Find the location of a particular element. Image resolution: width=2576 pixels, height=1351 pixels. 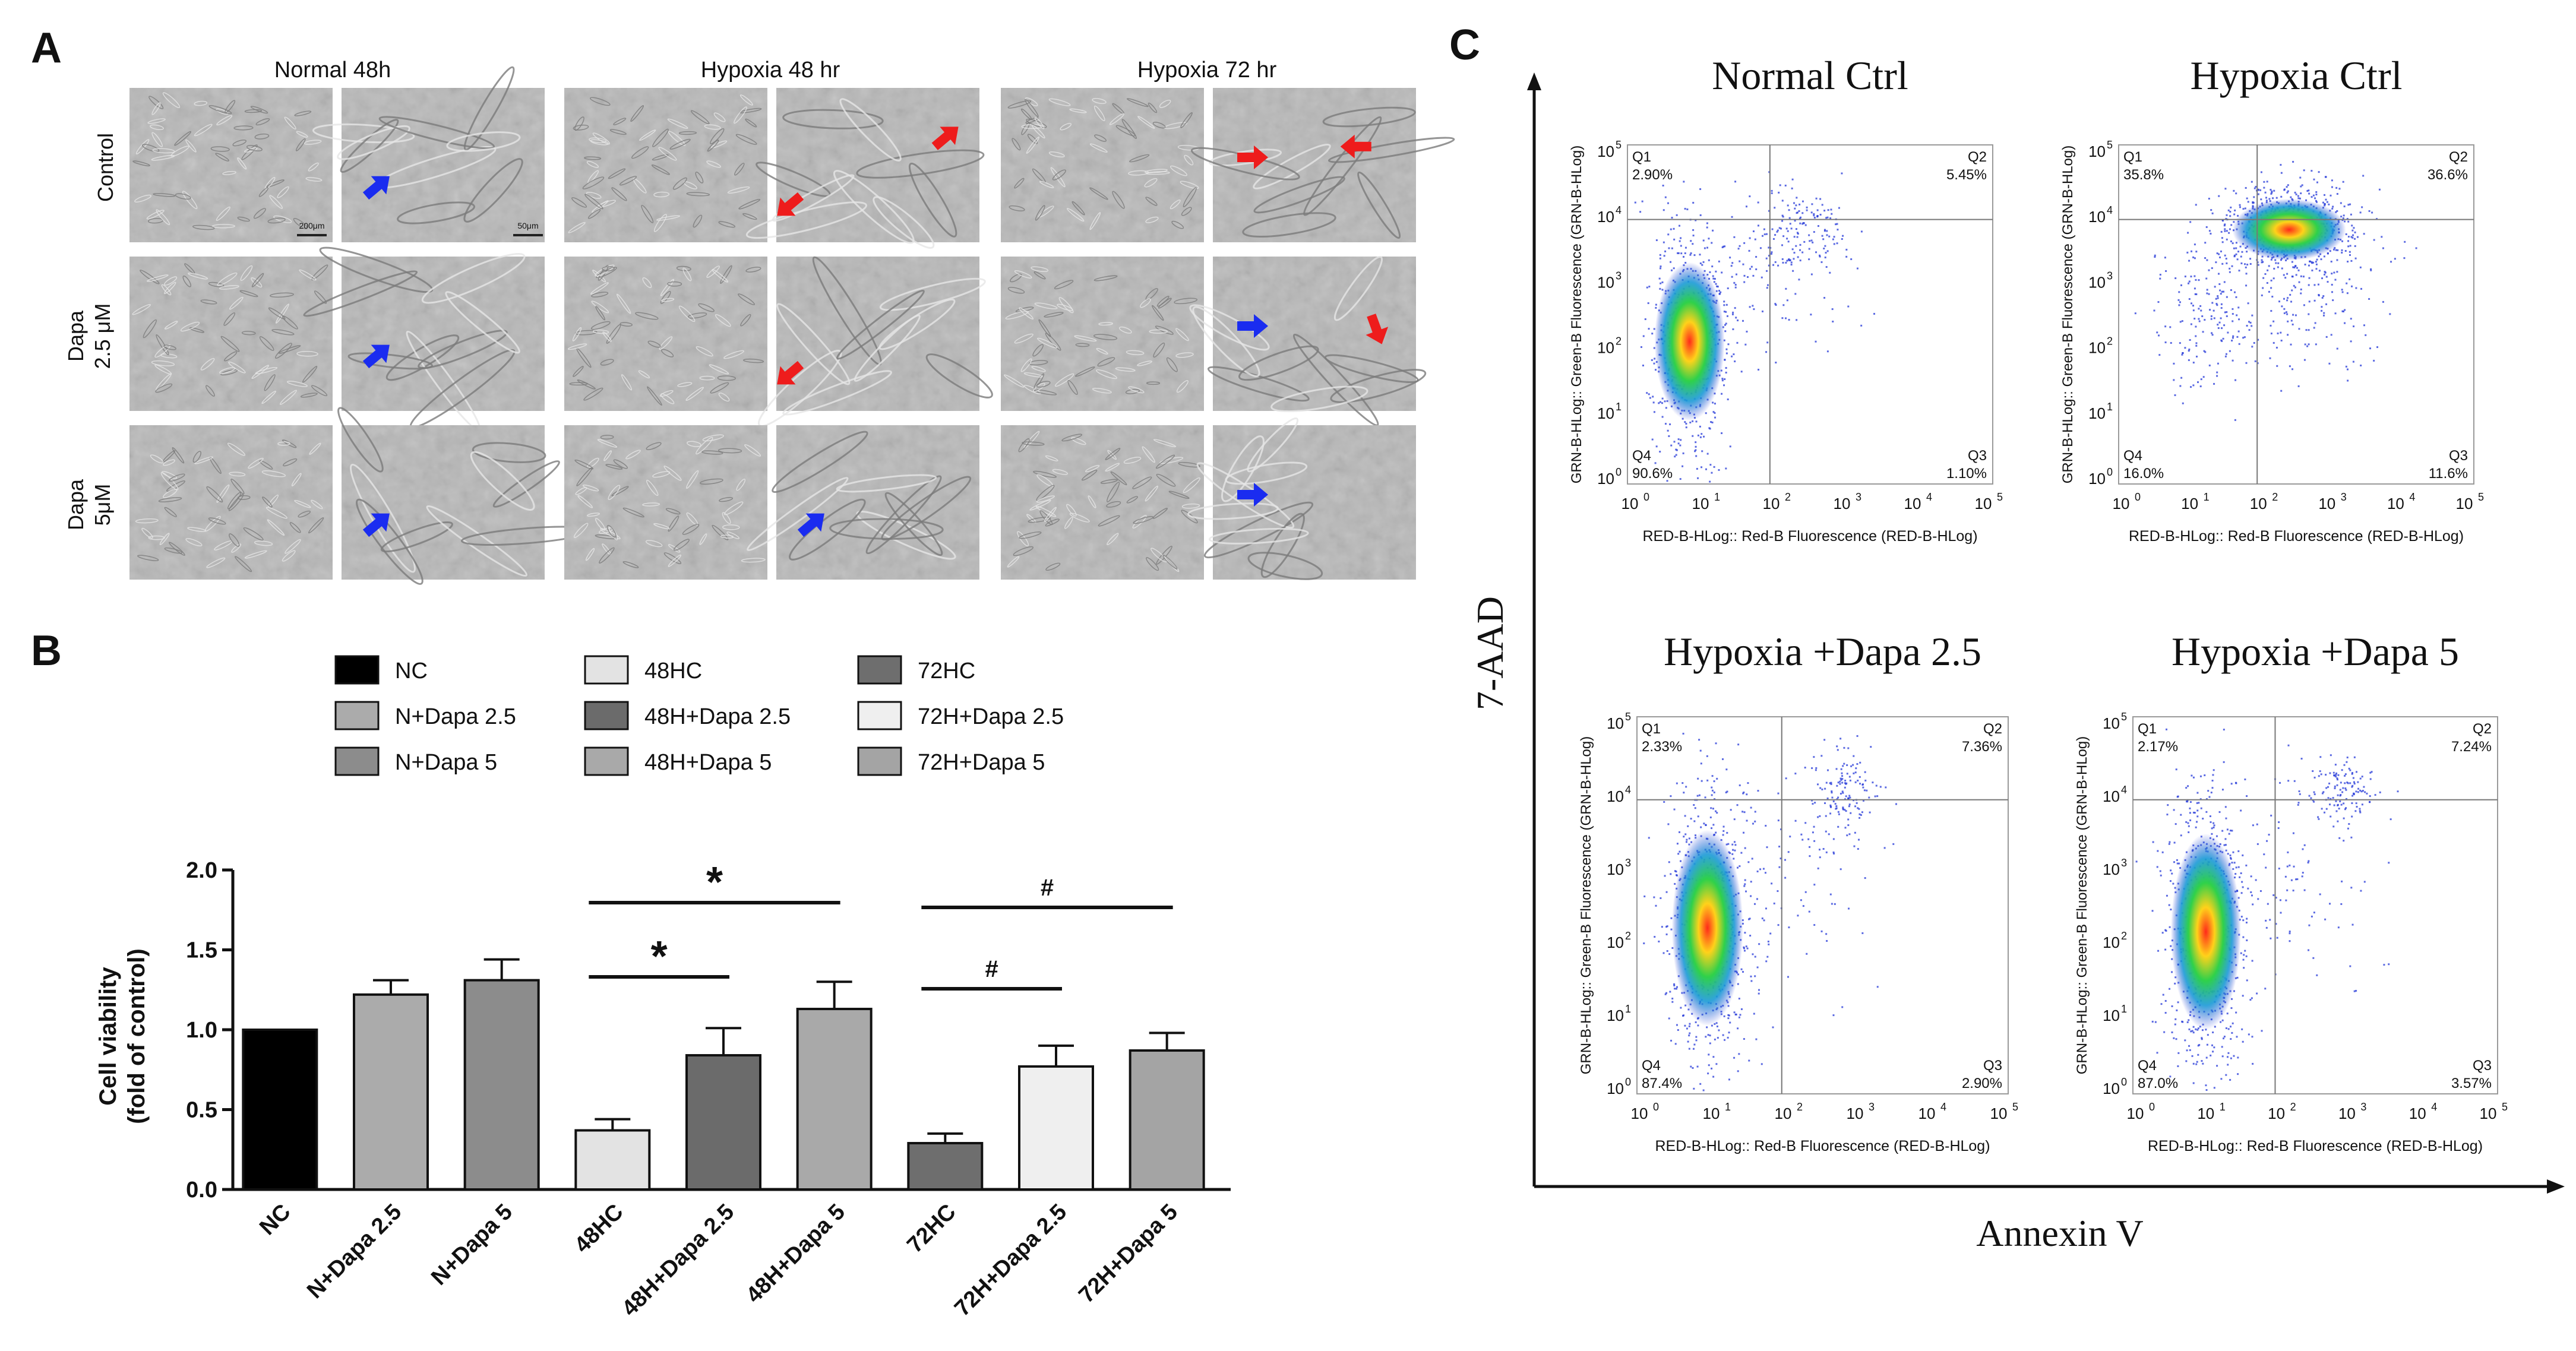

row-label-control: Control is located at coordinates (105, 167).